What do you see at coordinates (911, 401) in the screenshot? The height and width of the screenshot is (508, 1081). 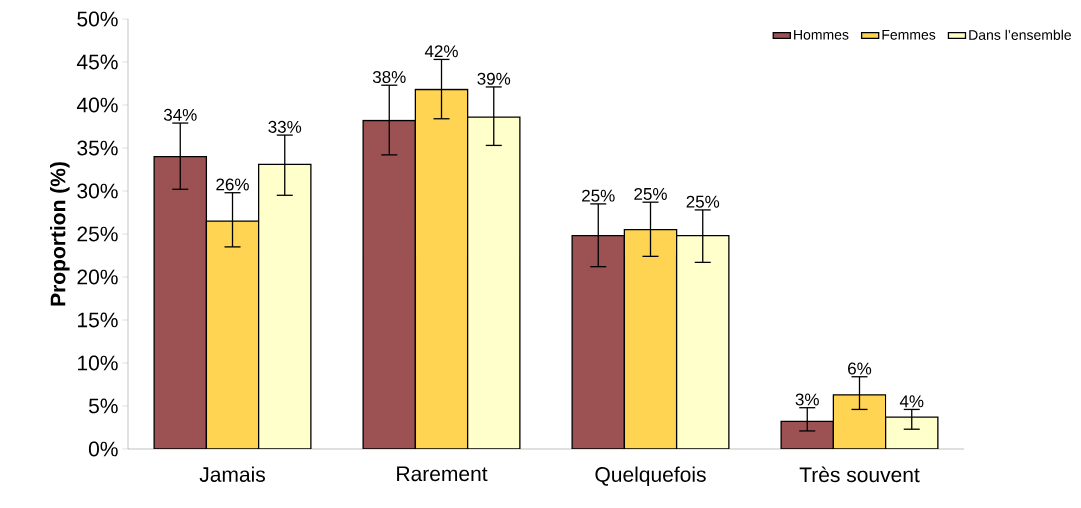 I see `data-label: 4%` at bounding box center [911, 401].